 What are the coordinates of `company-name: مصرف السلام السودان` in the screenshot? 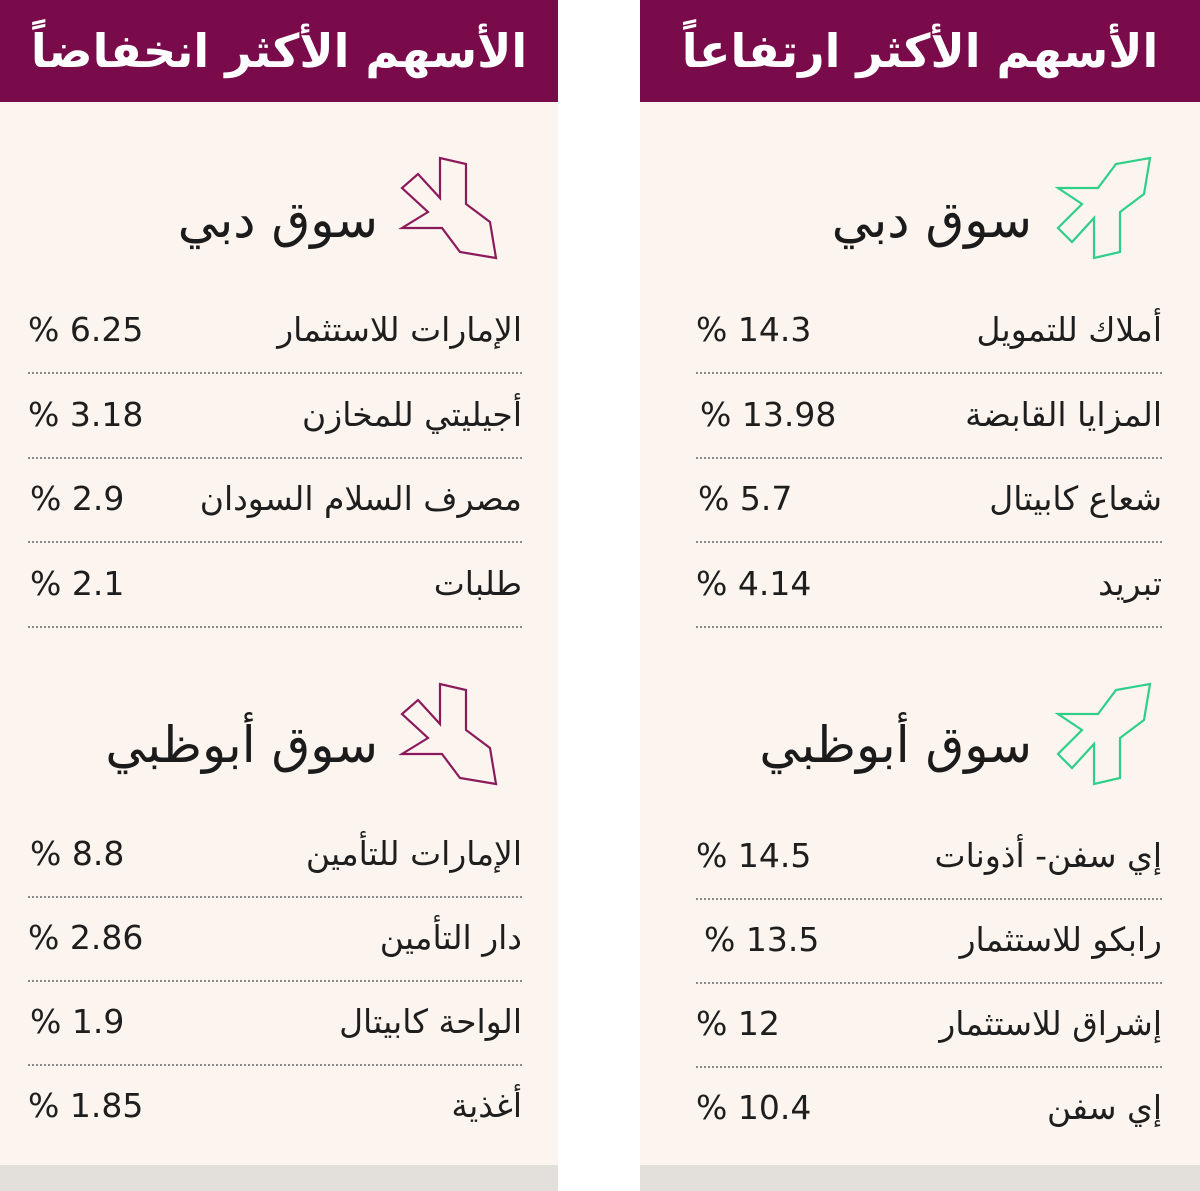 It's located at (360, 498).